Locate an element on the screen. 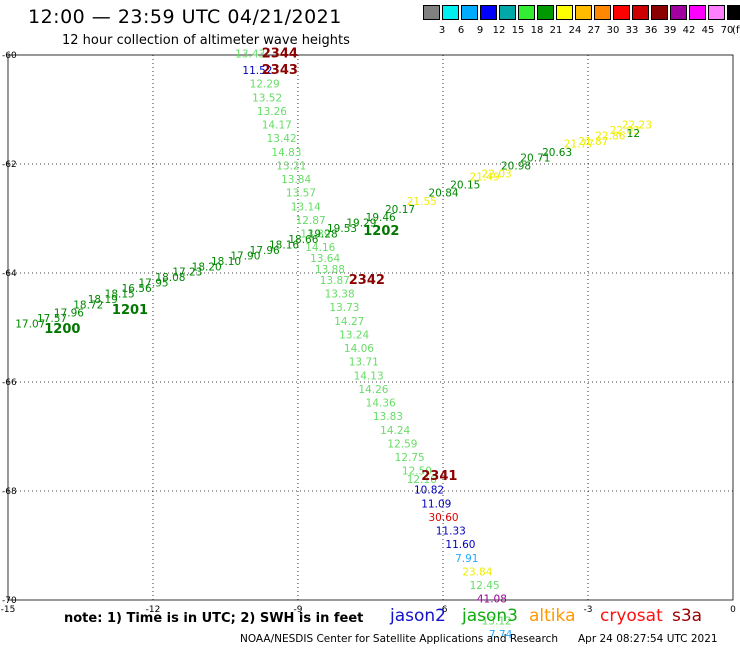  x-tick-label: -9 is located at coordinates (298, 610).